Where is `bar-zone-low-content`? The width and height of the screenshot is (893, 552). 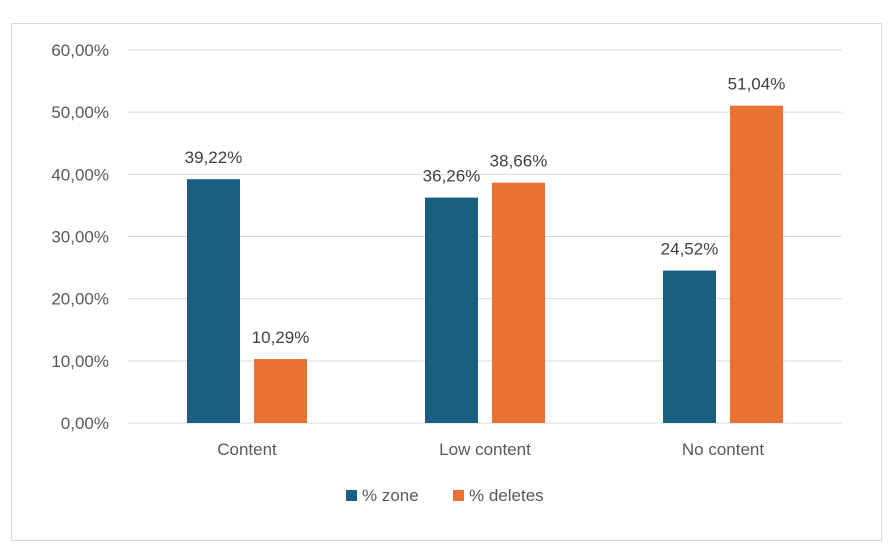
bar-zone-low-content is located at coordinates (451, 310).